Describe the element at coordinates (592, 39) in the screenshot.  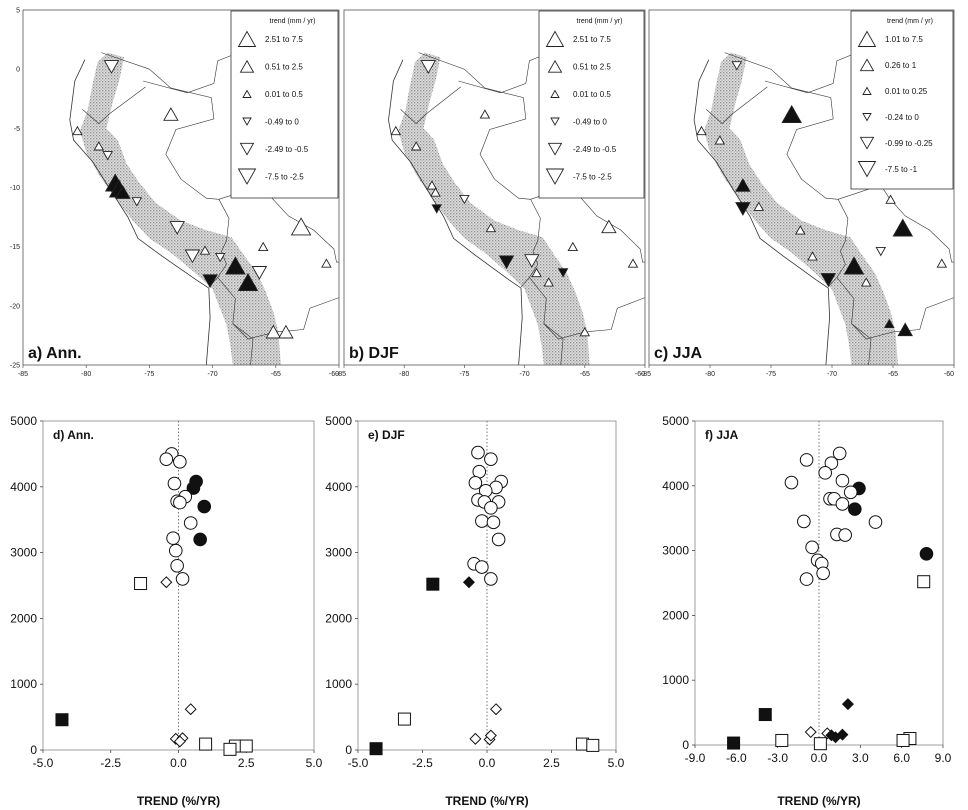
I see `legend-range: 2.51 to 7.5` at that location.